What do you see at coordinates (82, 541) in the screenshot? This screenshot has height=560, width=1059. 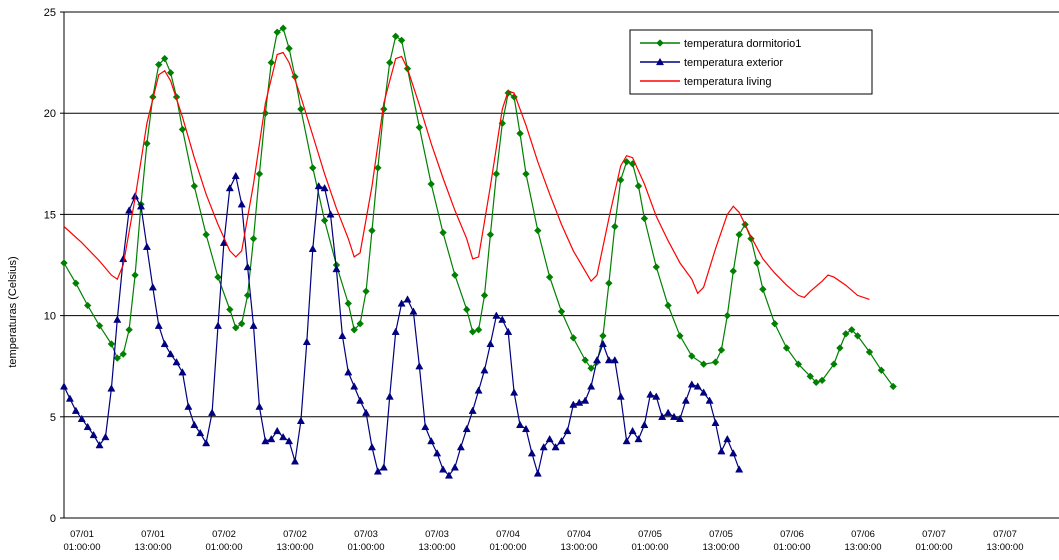 I see `x-tick-label: 07/01 01:00:00` at bounding box center [82, 541].